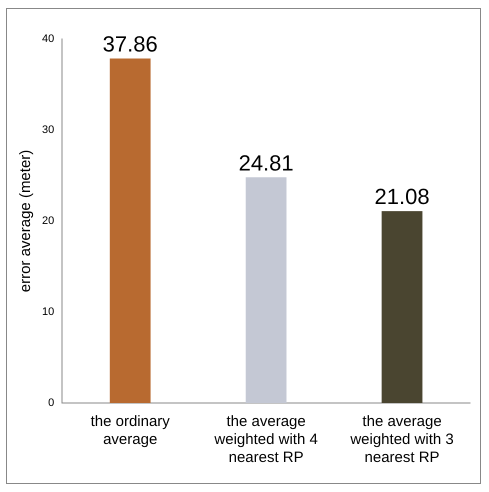  Describe the element at coordinates (265, 439) in the screenshot. I see `x-tick-label: the average weighted with 4 nearest RP` at that location.